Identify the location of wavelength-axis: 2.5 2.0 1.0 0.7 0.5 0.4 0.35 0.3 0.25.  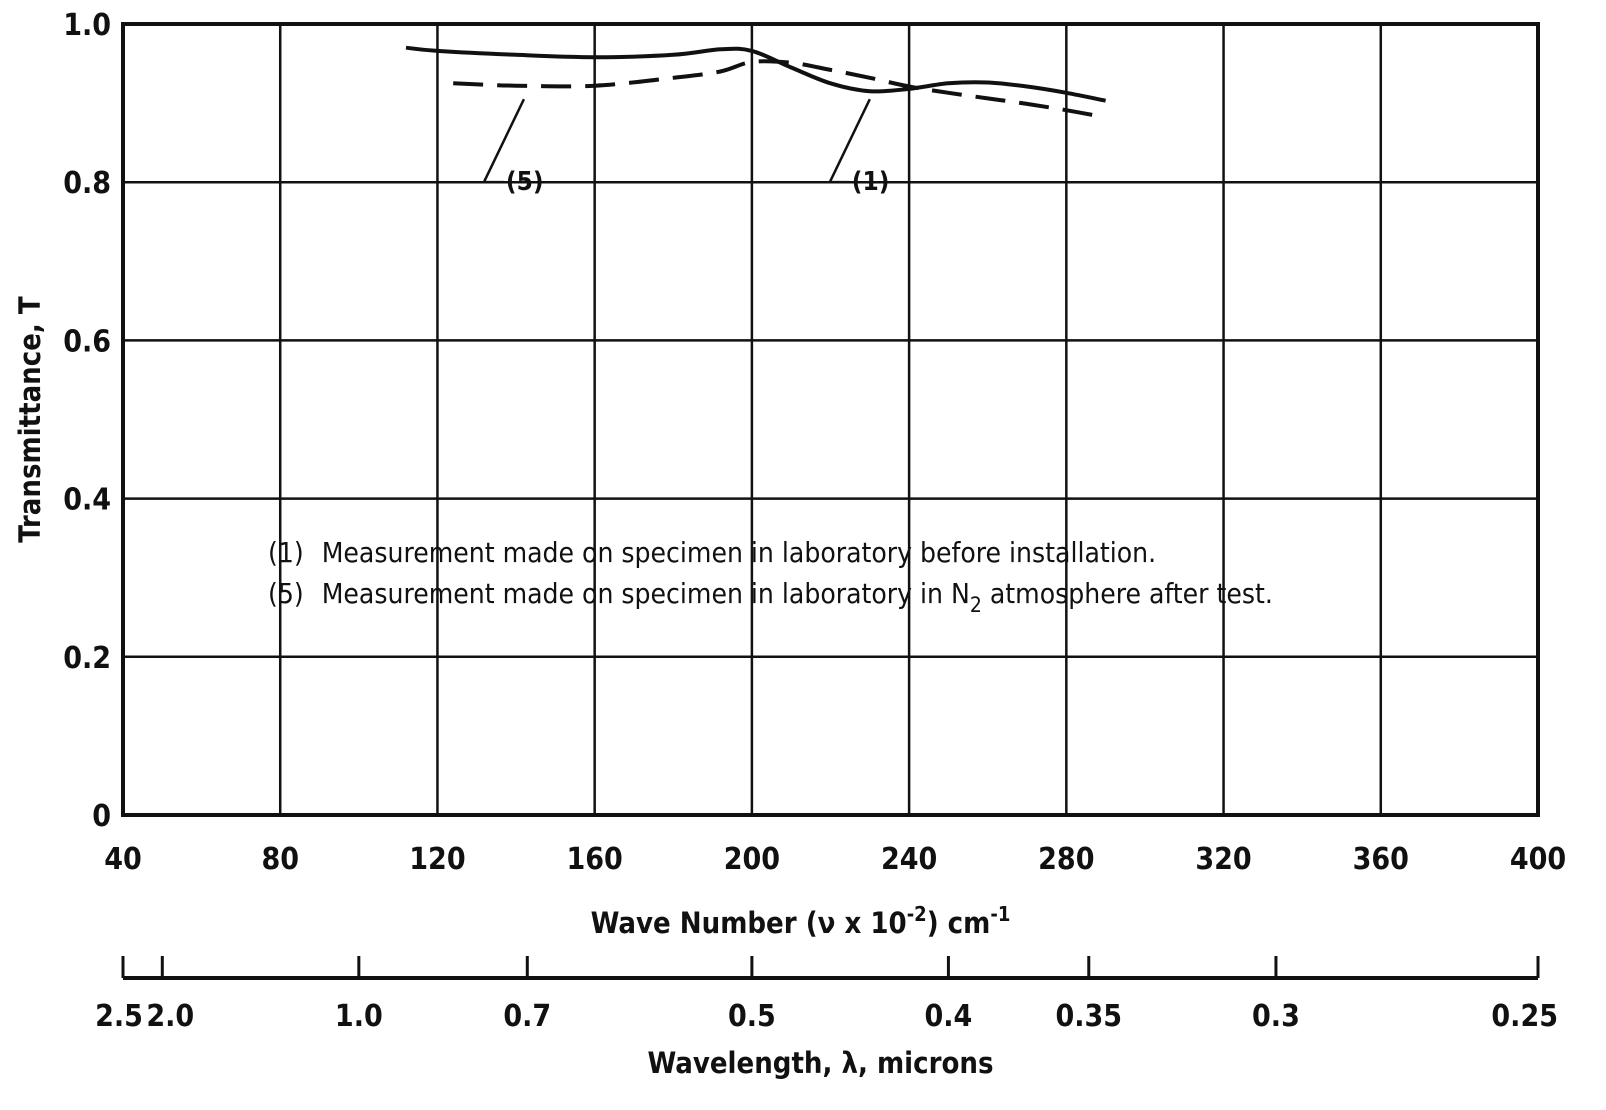
(826, 995).